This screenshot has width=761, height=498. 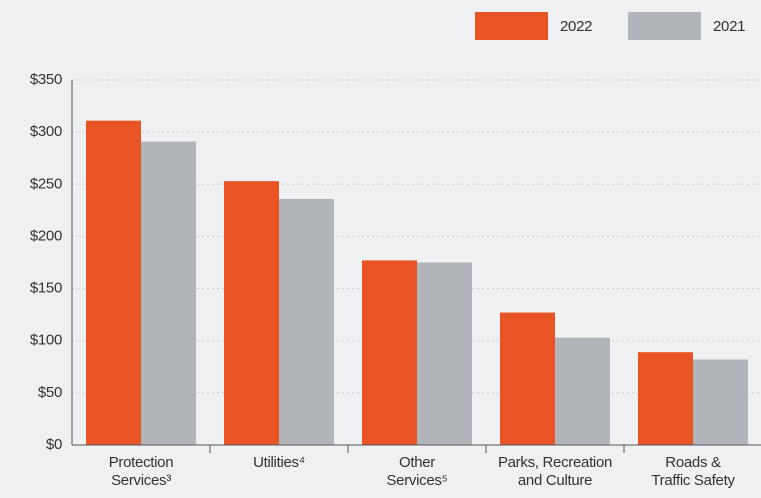 I want to click on x-tick-label: Other Services⁵, so click(x=417, y=471).